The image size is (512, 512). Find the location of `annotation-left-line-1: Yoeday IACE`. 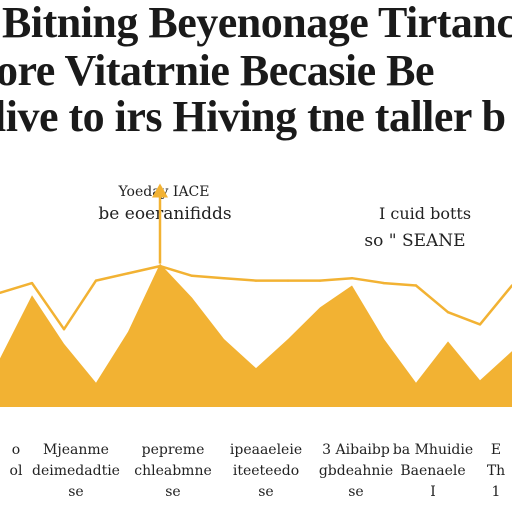

annotation-left-line-1: Yoeday IACE is located at coordinates (164, 192).